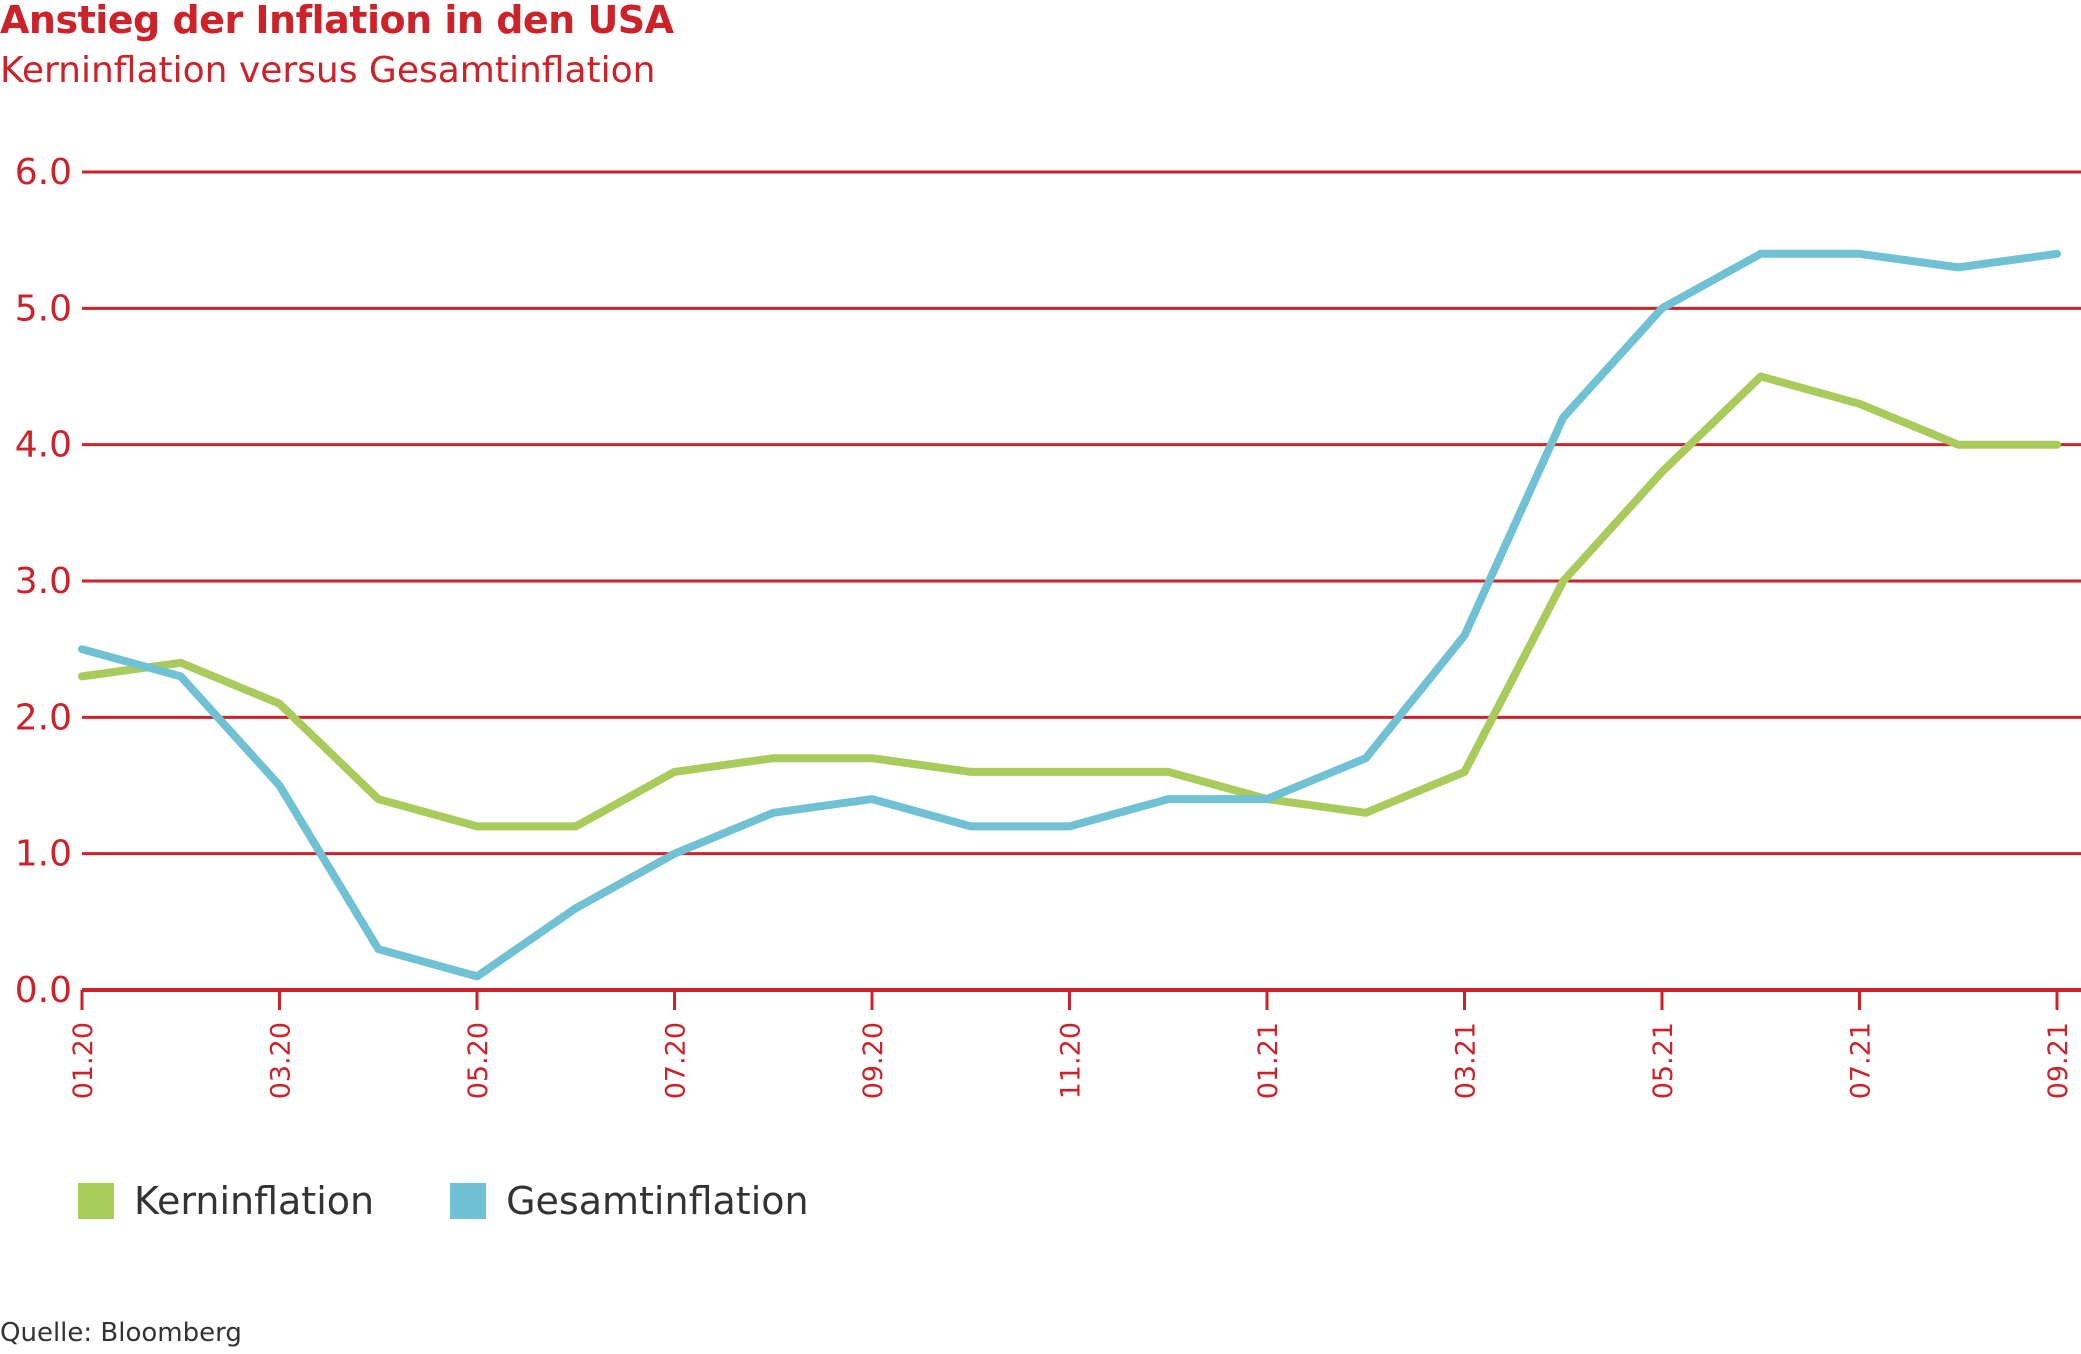 This screenshot has width=2081, height=1354. What do you see at coordinates (1663, 1060) in the screenshot?
I see `x-tick-label: 05.21` at bounding box center [1663, 1060].